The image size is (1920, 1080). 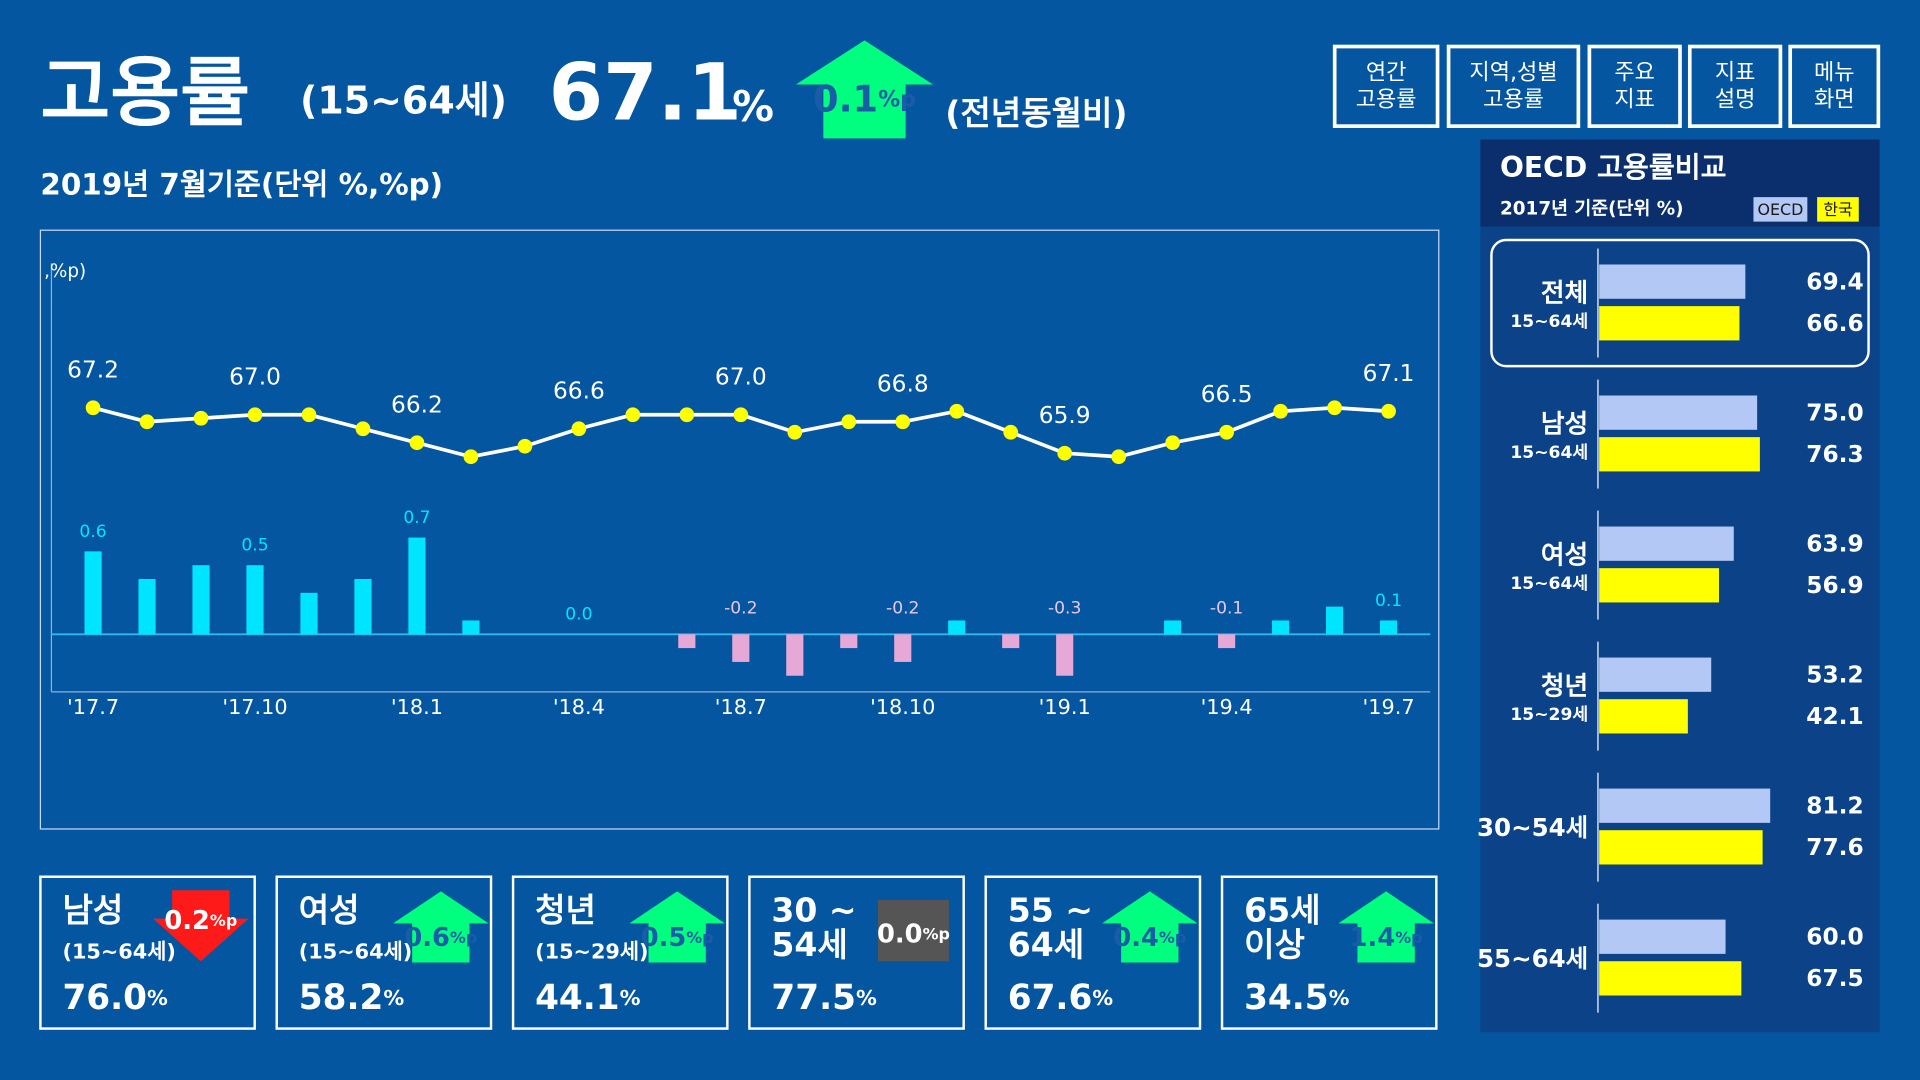 What do you see at coordinates (1834, 543) in the screenshot?
I see `oecd-value-label: 63.9` at bounding box center [1834, 543].